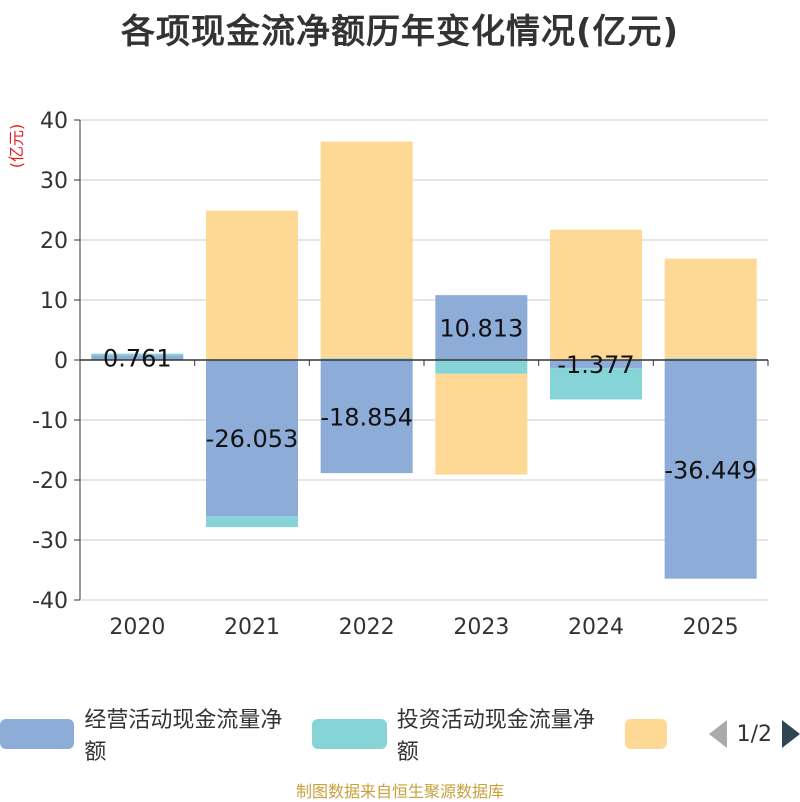 The image size is (800, 802). I want to click on bar-1-2020, so click(137, 354).